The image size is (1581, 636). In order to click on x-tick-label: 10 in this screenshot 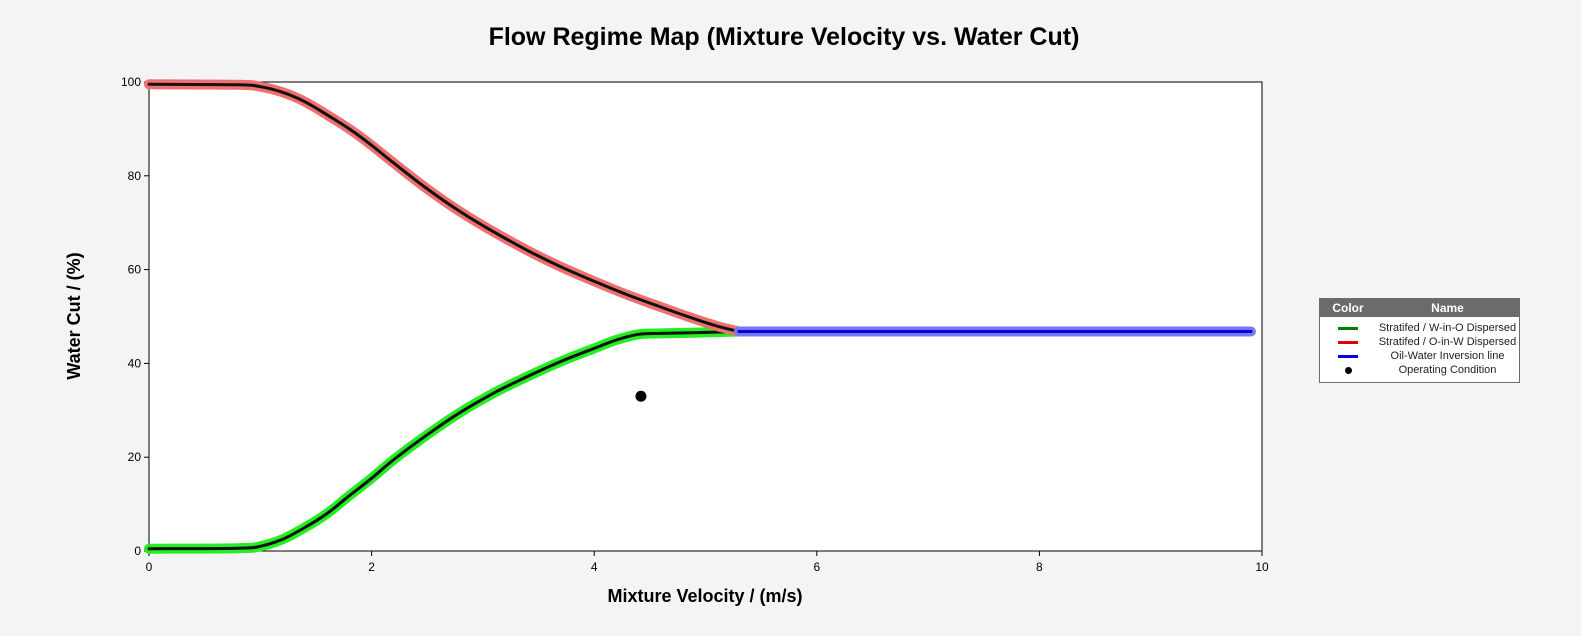, I will do `click(1262, 567)`.